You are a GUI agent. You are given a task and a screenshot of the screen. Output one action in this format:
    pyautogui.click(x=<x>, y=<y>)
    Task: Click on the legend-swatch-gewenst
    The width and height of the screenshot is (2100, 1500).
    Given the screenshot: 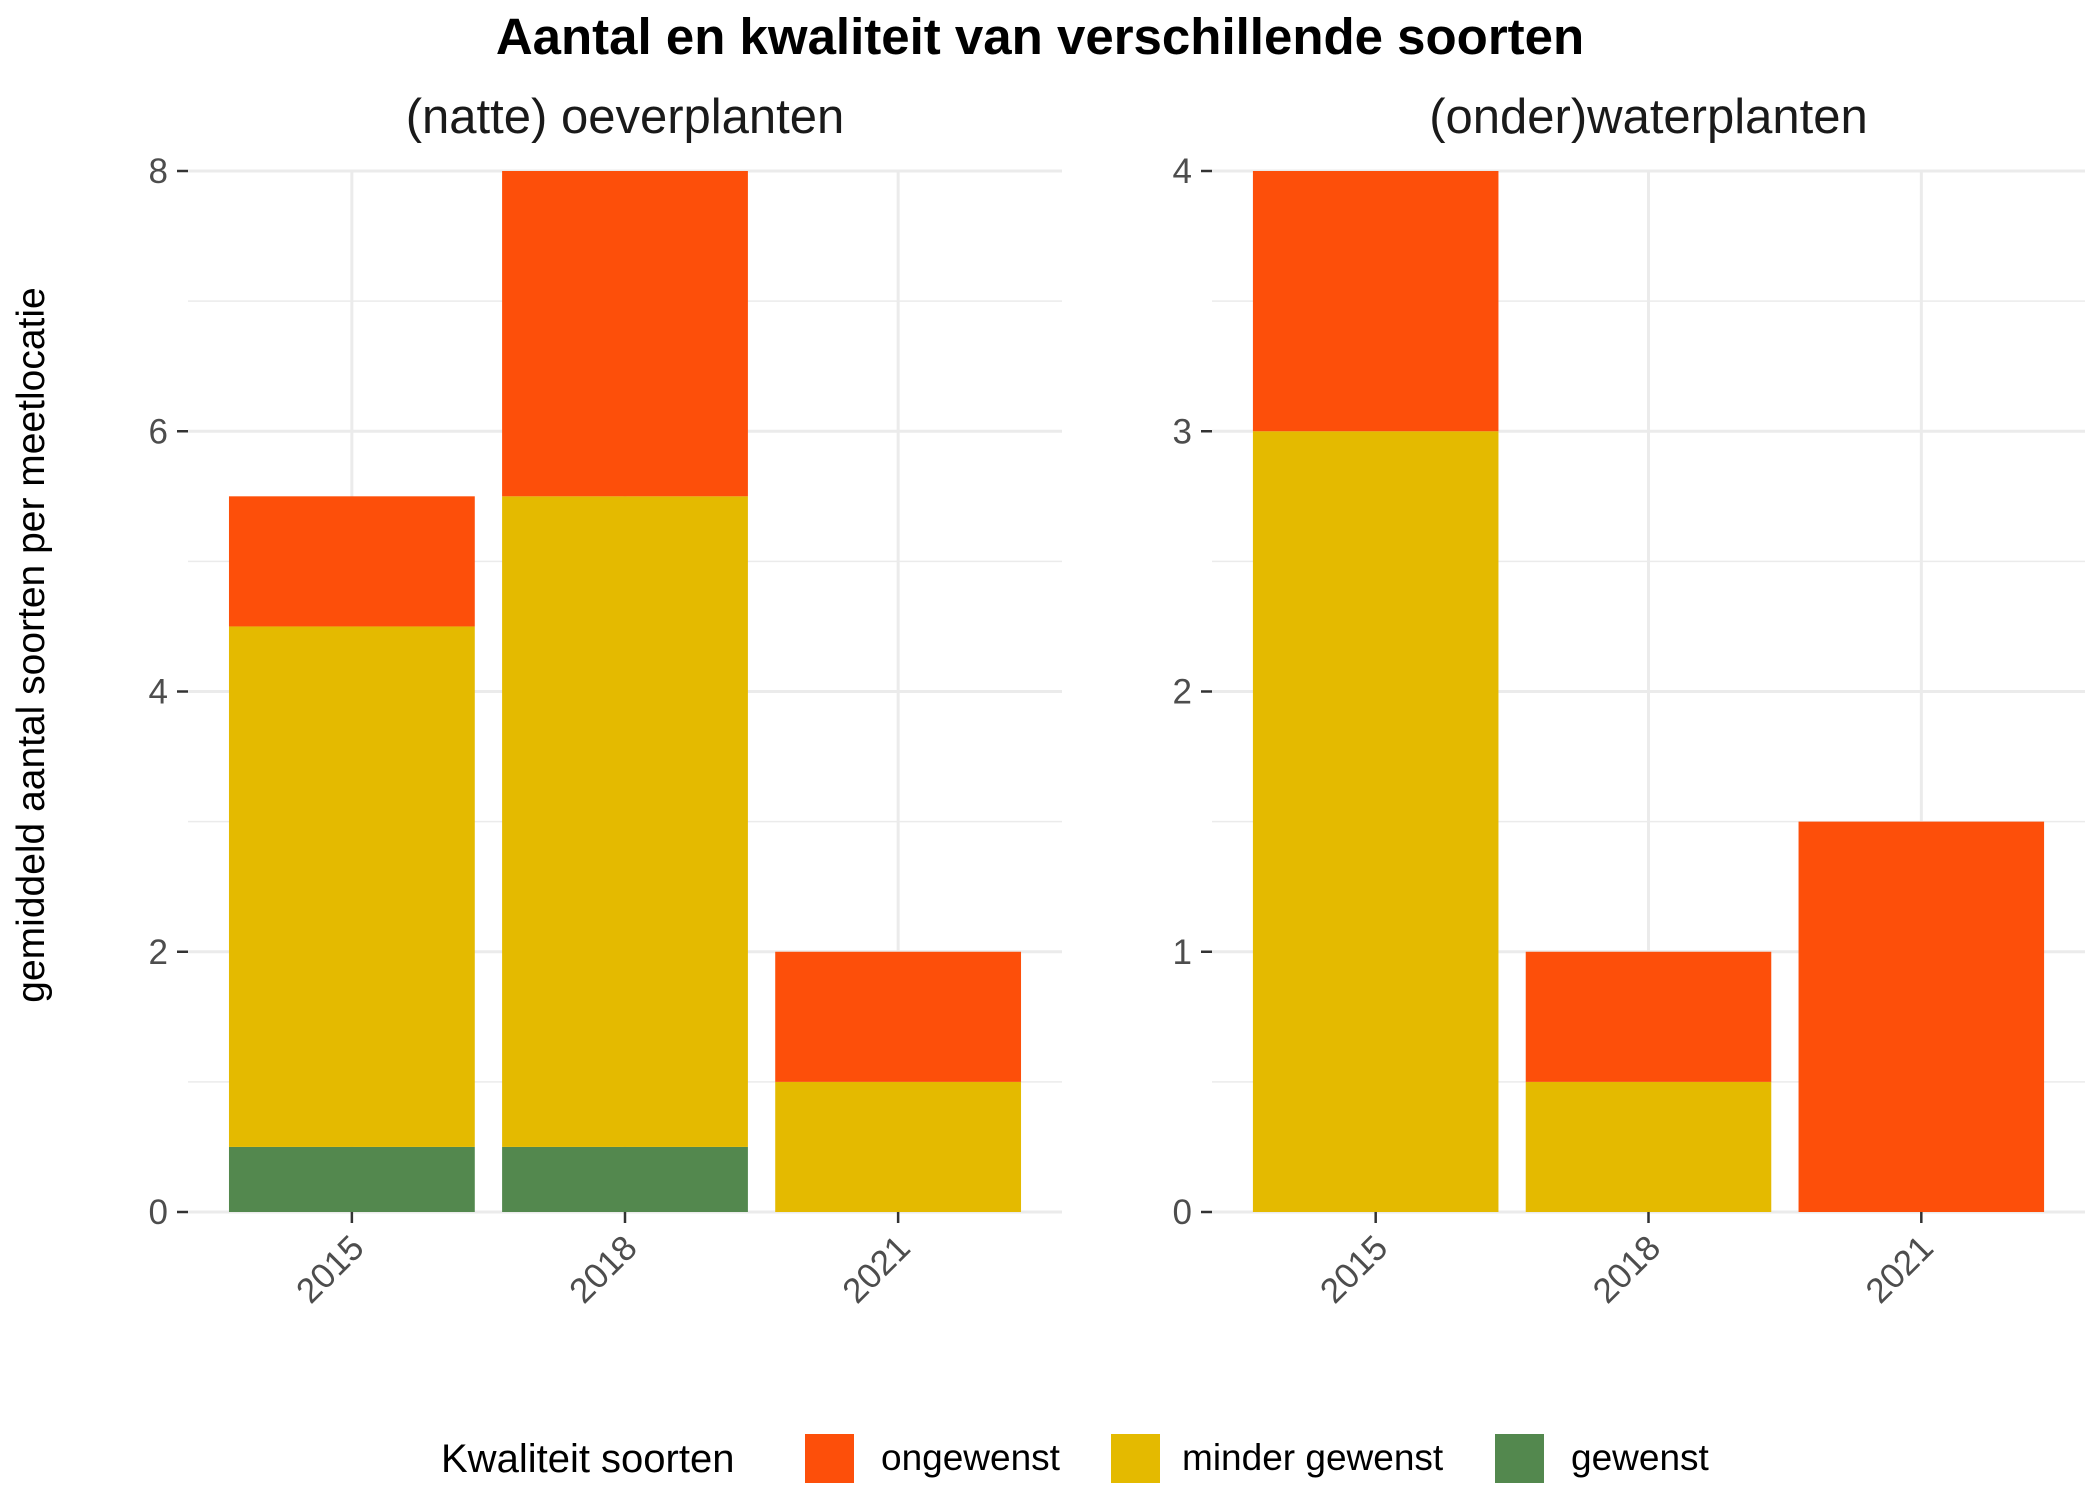 What is the action you would take?
    pyautogui.click(x=1519, y=1458)
    